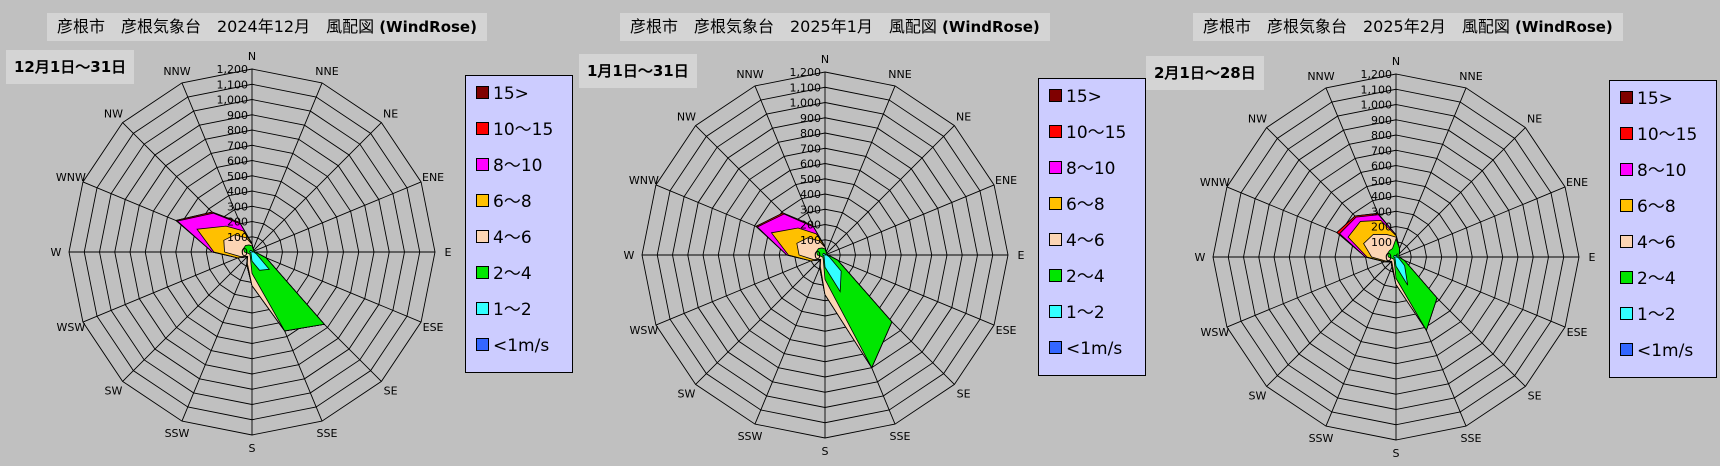 This screenshot has width=1720, height=466. Describe the element at coordinates (509, 166) in the screenshot. I see `legend-item: 8～10` at that location.